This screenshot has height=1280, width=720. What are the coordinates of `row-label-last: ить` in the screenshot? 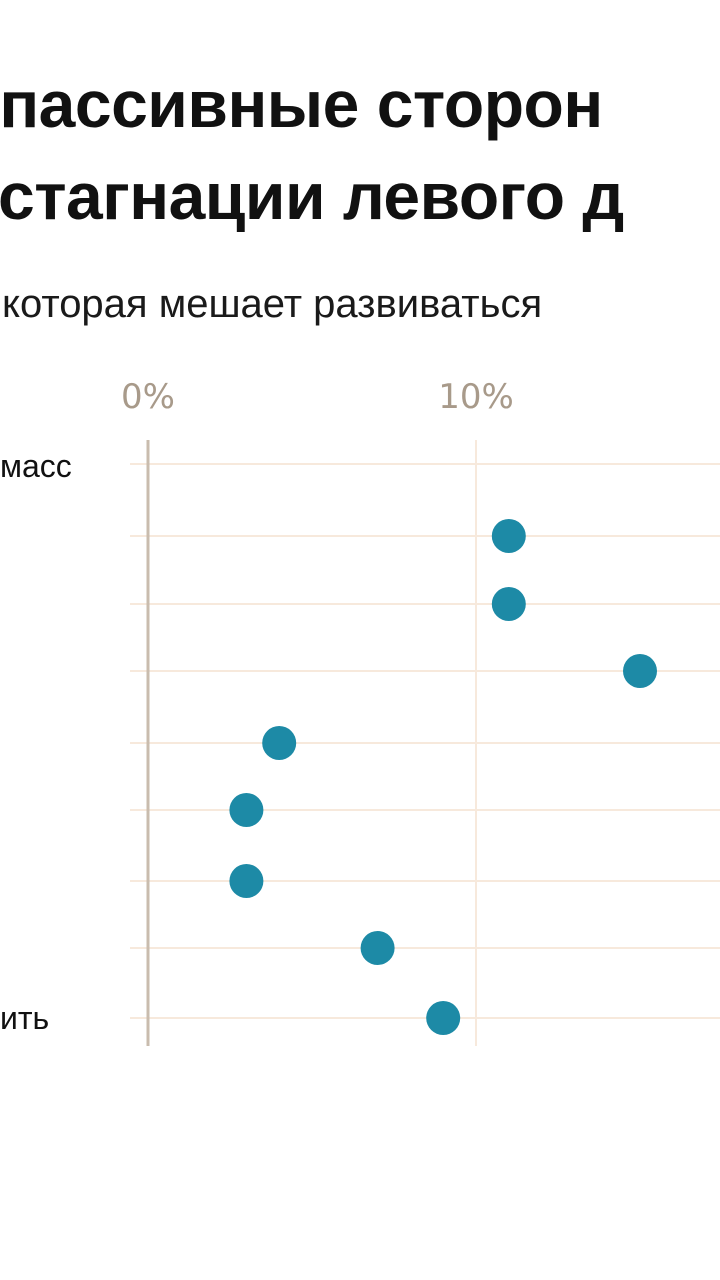 It's located at (25, 1018).